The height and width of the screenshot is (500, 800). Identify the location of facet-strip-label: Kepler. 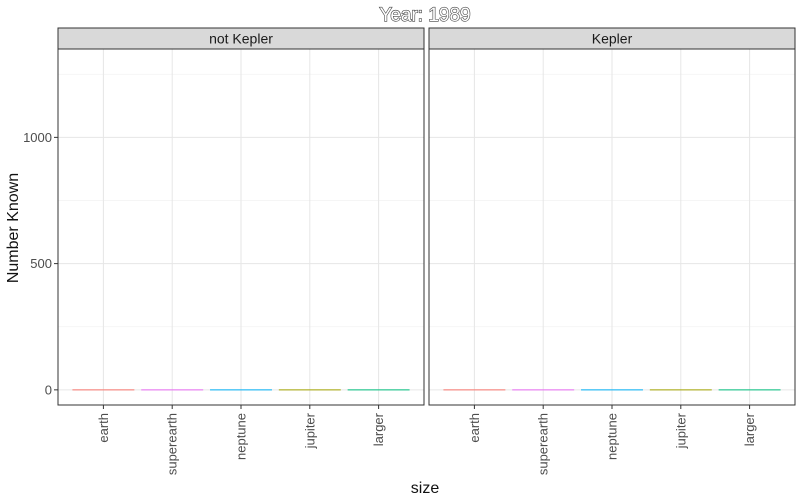
(612, 39).